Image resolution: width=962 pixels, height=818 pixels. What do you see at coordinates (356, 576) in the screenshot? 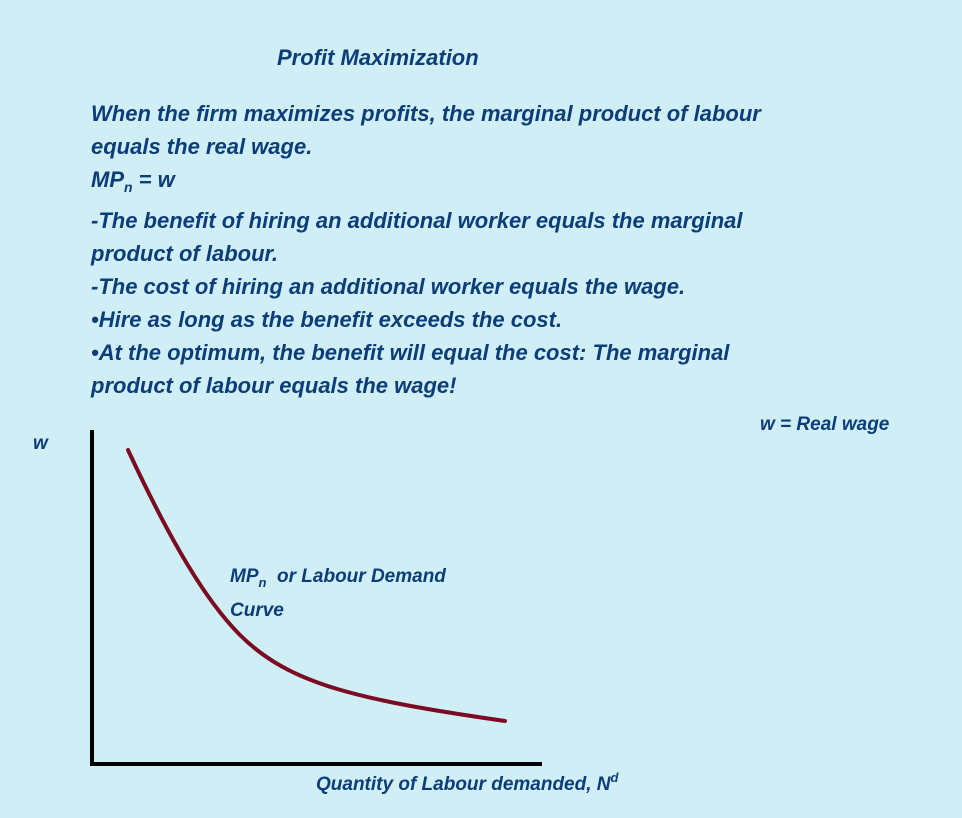
I see `curve-label-rest: or Labour Demand` at bounding box center [356, 576].